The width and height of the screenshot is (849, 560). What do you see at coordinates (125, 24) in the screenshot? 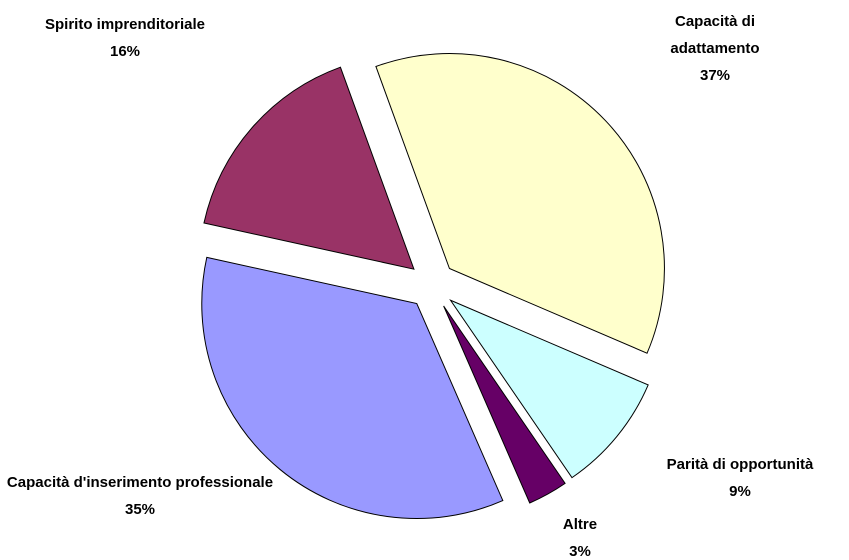
I see `slice-name: Spirito imprenditoriale` at bounding box center [125, 24].